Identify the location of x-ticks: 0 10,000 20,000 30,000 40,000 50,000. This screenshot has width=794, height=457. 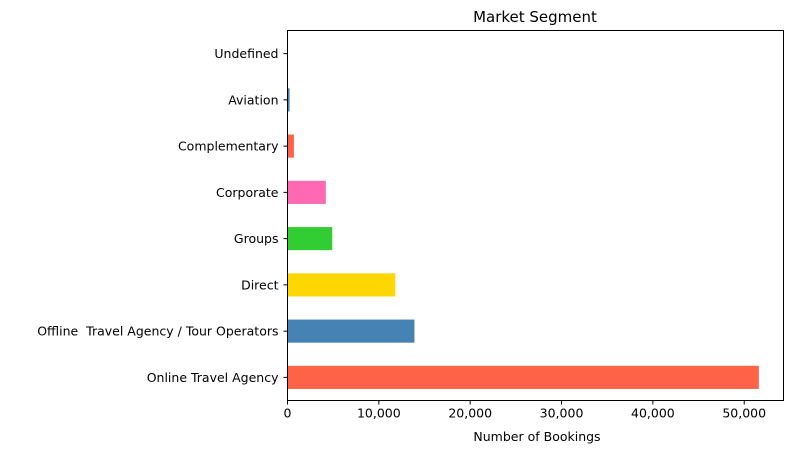
(525, 411).